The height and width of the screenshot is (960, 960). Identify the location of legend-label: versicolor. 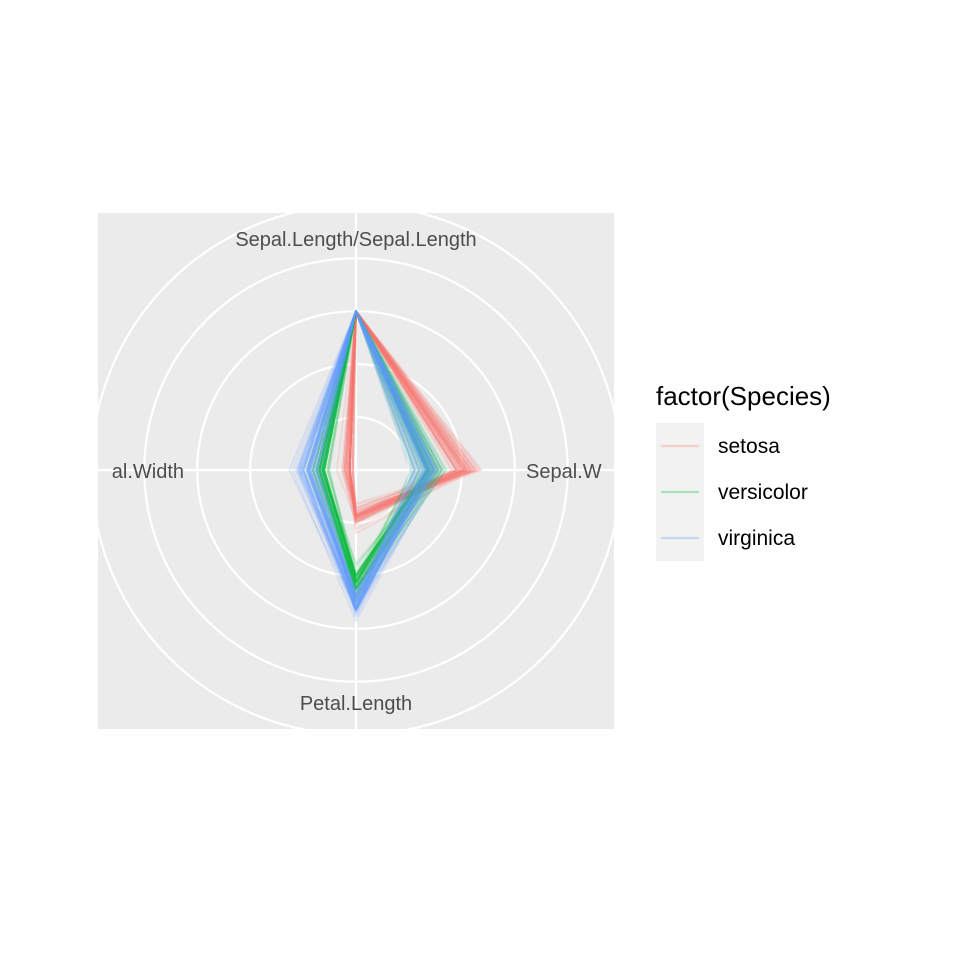
(763, 492).